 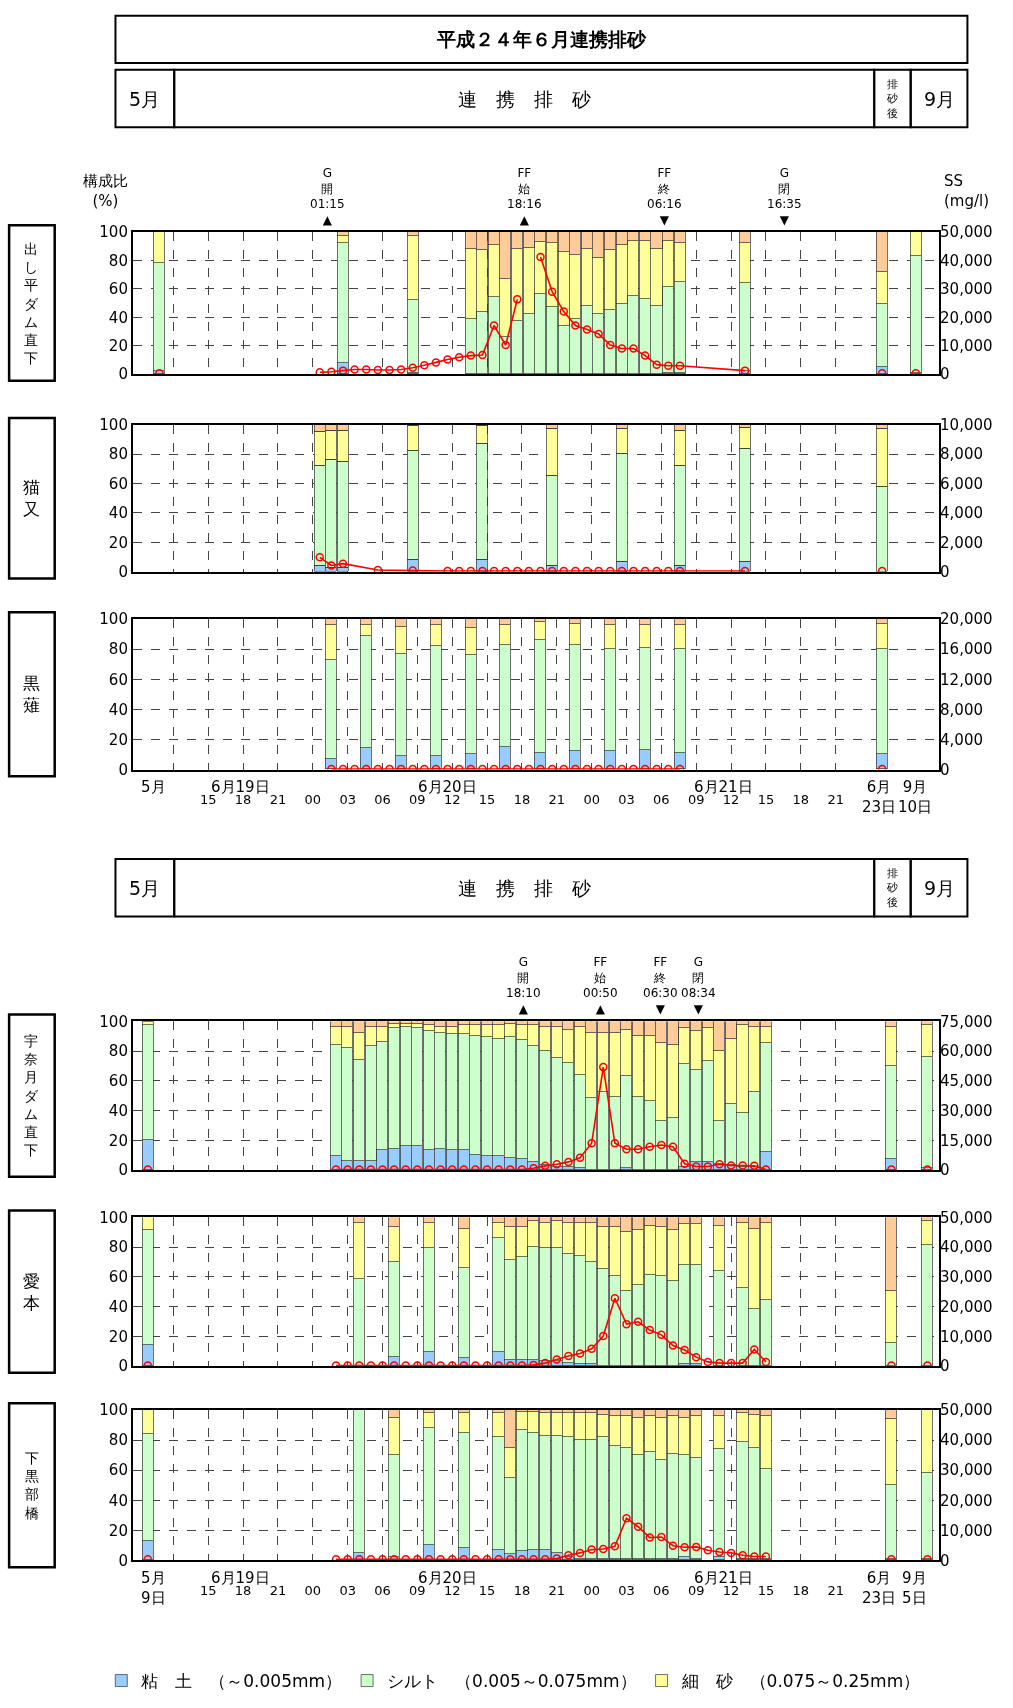 What do you see at coordinates (105, 191) in the screenshot?
I see `y-axis-title: 構成比 (%)` at bounding box center [105, 191].